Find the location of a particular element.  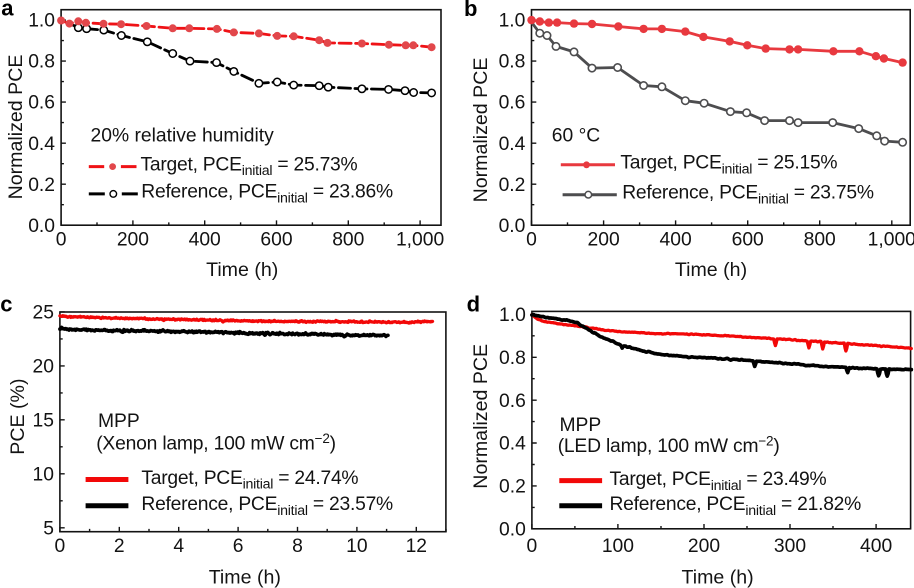

svg-text: Target, PCEinitial = 24.74% is located at coordinates (249, 480).